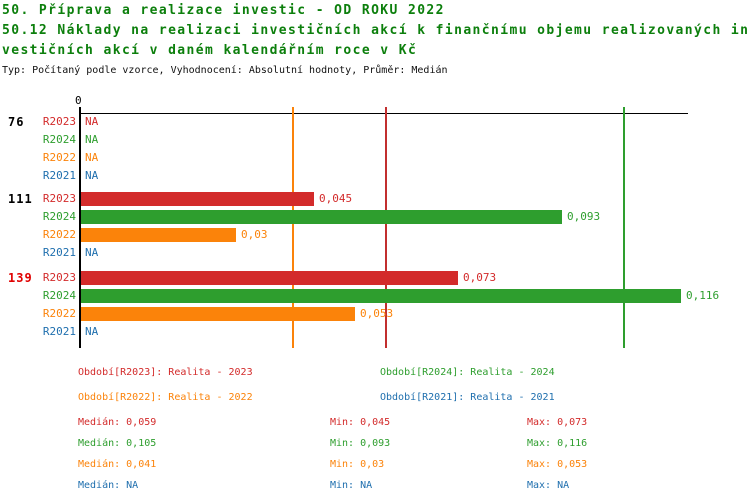 Image resolution: width=750 pixels, height=498 pixels. What do you see at coordinates (703, 295) in the screenshot?
I see `bar-value-label: 0,116` at bounding box center [703, 295].